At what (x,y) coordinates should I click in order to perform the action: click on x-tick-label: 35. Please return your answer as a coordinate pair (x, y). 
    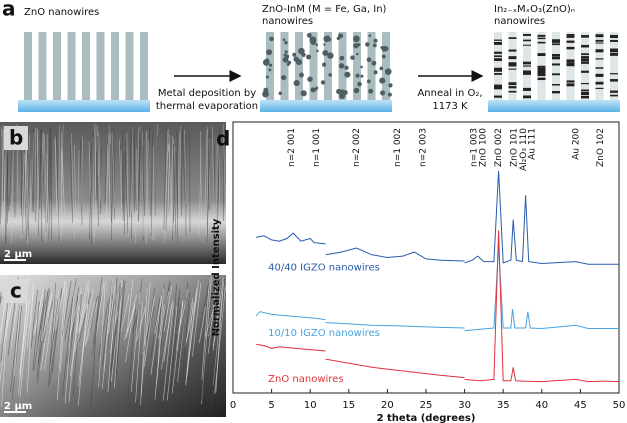
    Looking at the image, I should click on (503, 405).